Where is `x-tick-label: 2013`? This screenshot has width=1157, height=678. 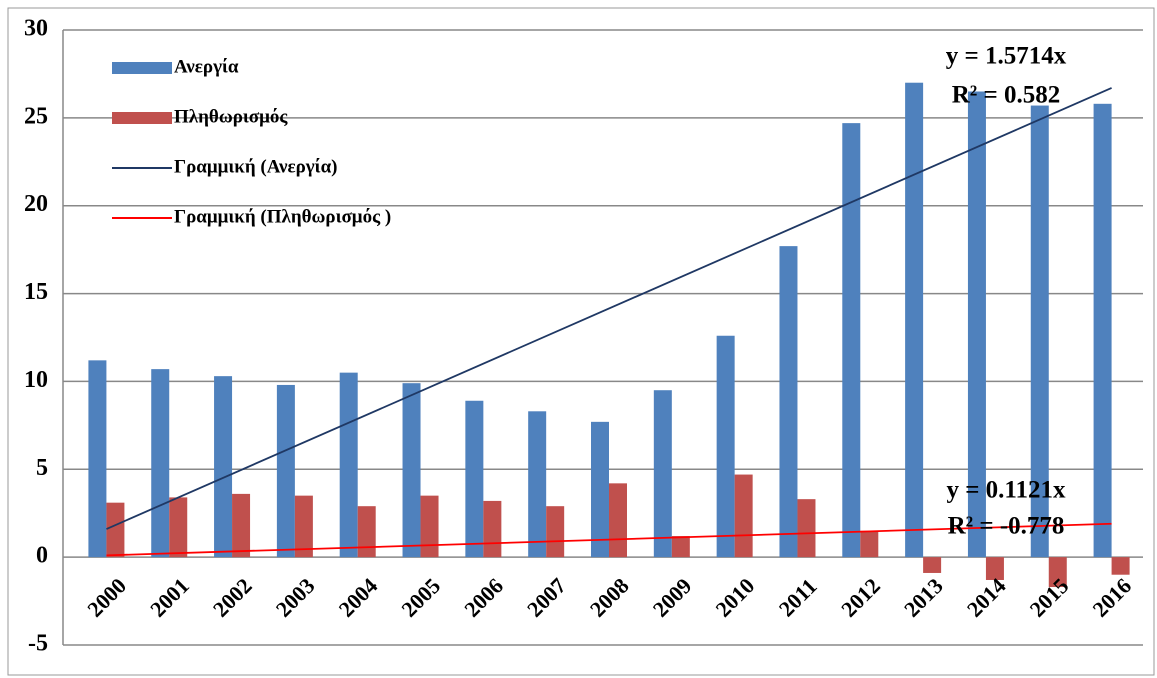
x-tick-label: 2013 is located at coordinates (923, 597).